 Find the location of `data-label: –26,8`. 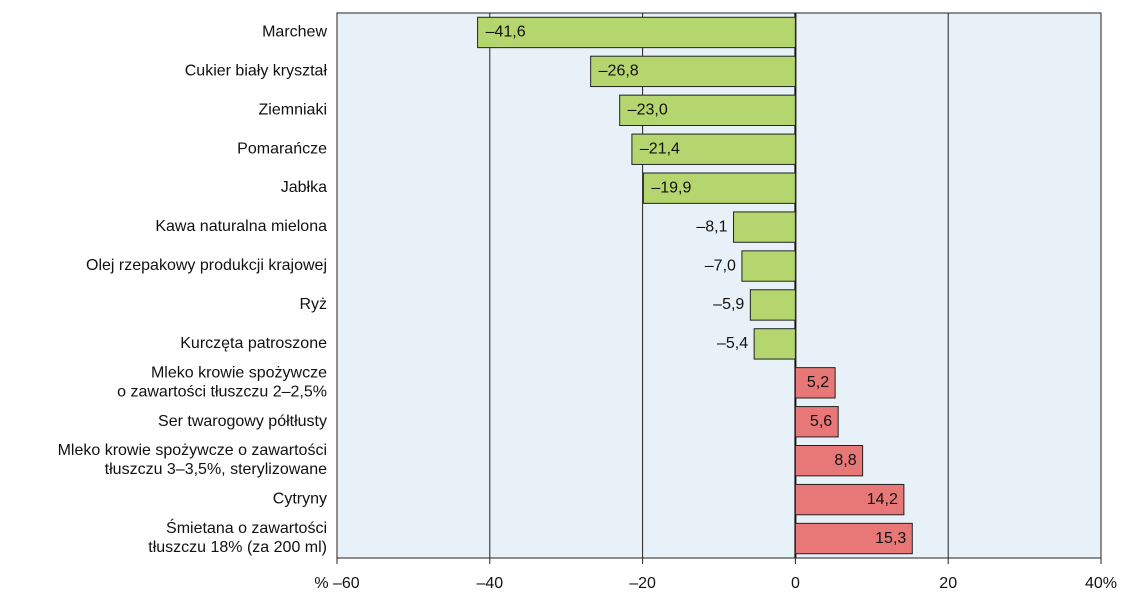

data-label: –26,8 is located at coordinates (619, 71).